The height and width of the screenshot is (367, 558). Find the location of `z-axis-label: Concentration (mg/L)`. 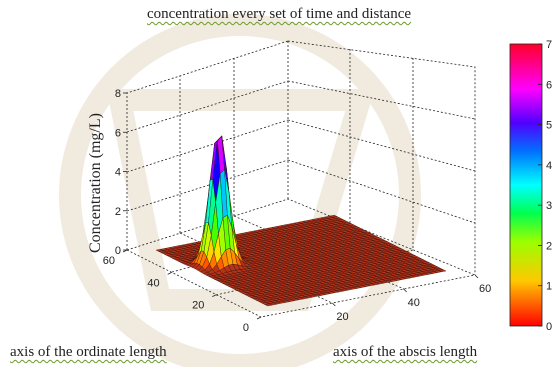

z-axis-label: Concentration (mg/L) is located at coordinates (95, 183).